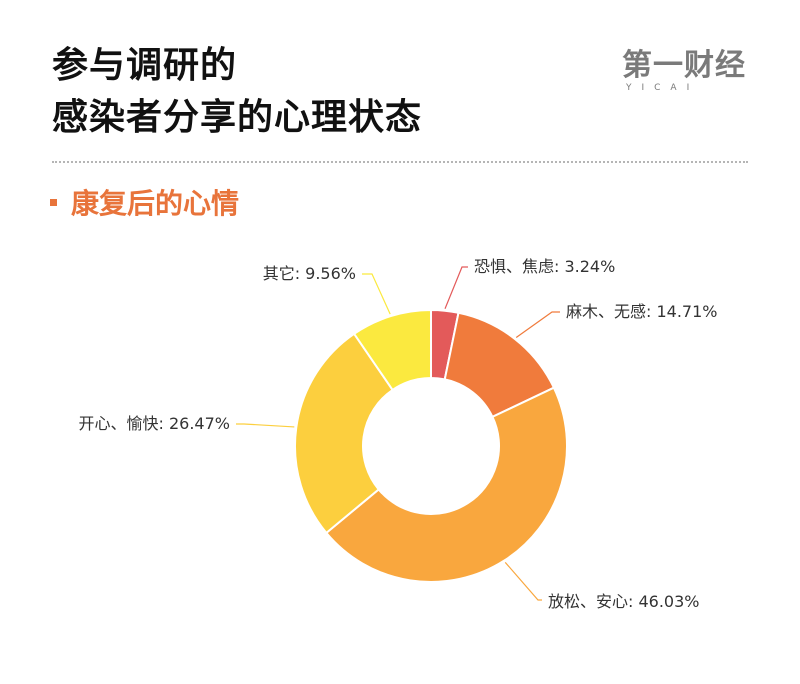 This screenshot has height=684, width=800. What do you see at coordinates (155, 423) in the screenshot?
I see `slice-label: 开心、愉快: 26.47%` at bounding box center [155, 423].